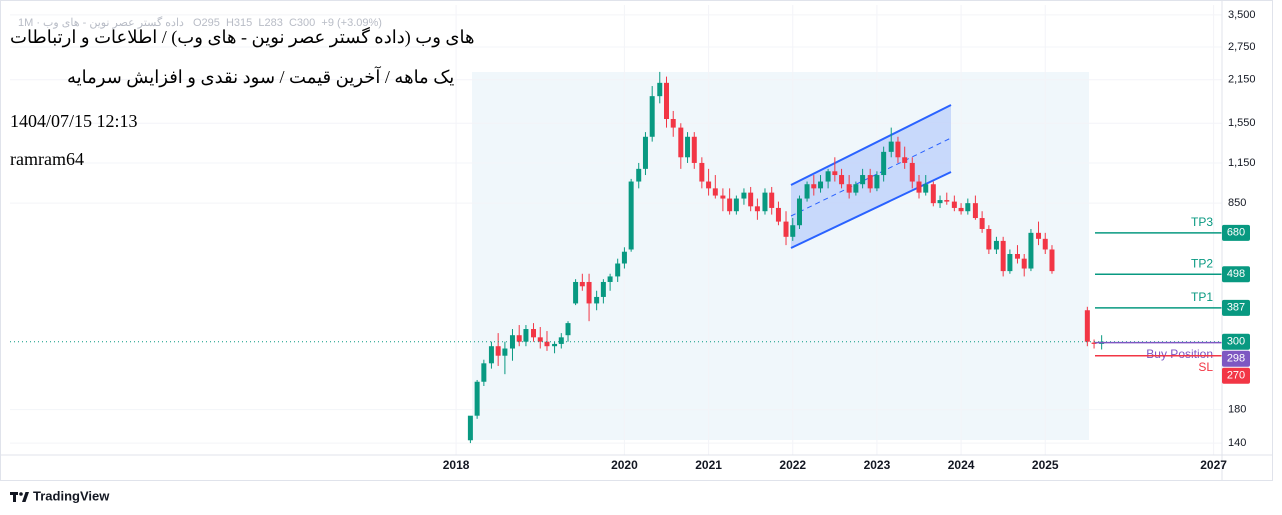 This screenshot has height=515, width=1282. I want to click on y-tick-label: 180, so click(1237, 410).